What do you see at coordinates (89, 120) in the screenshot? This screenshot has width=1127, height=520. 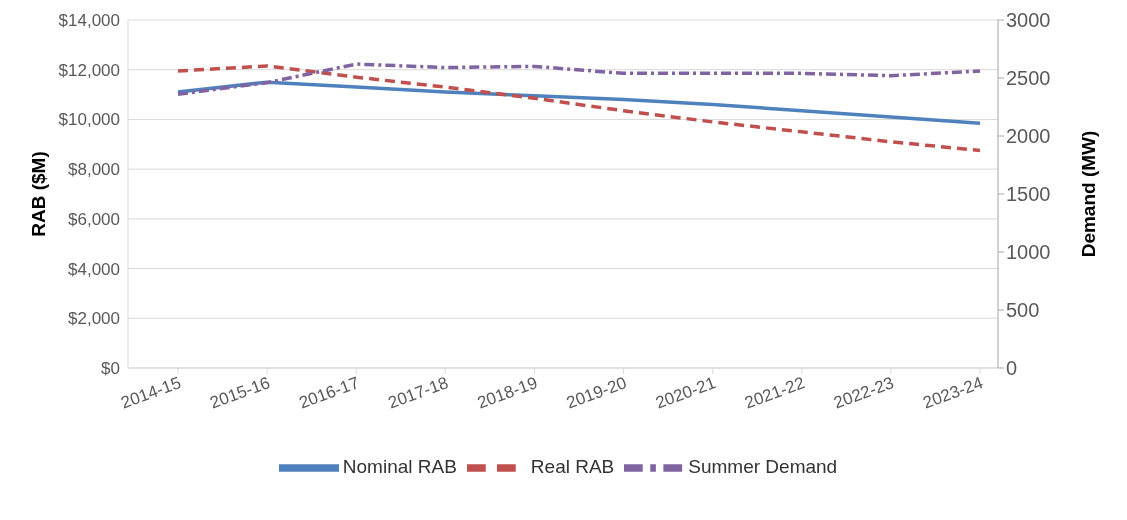 I see `y-tick-label: $10,000` at bounding box center [89, 120].